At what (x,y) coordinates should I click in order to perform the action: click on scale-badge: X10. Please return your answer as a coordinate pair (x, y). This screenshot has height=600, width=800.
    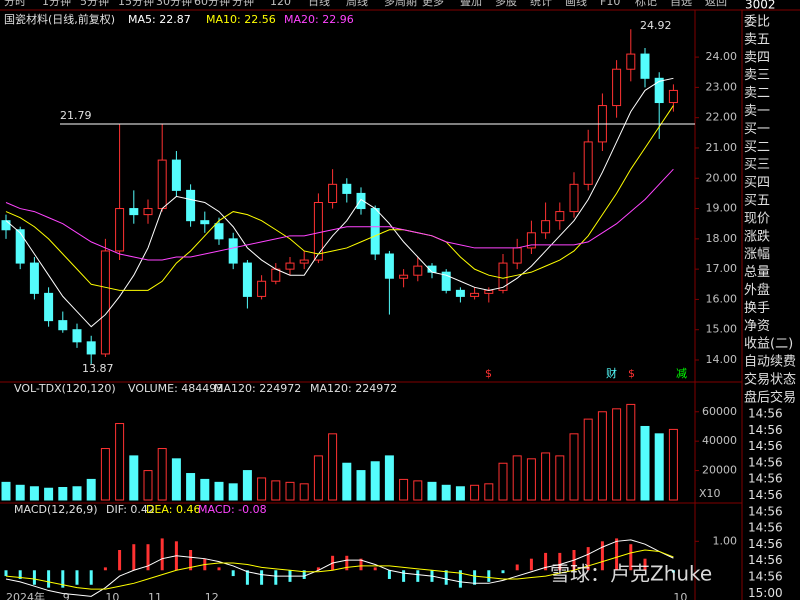
    Looking at the image, I should click on (710, 493).